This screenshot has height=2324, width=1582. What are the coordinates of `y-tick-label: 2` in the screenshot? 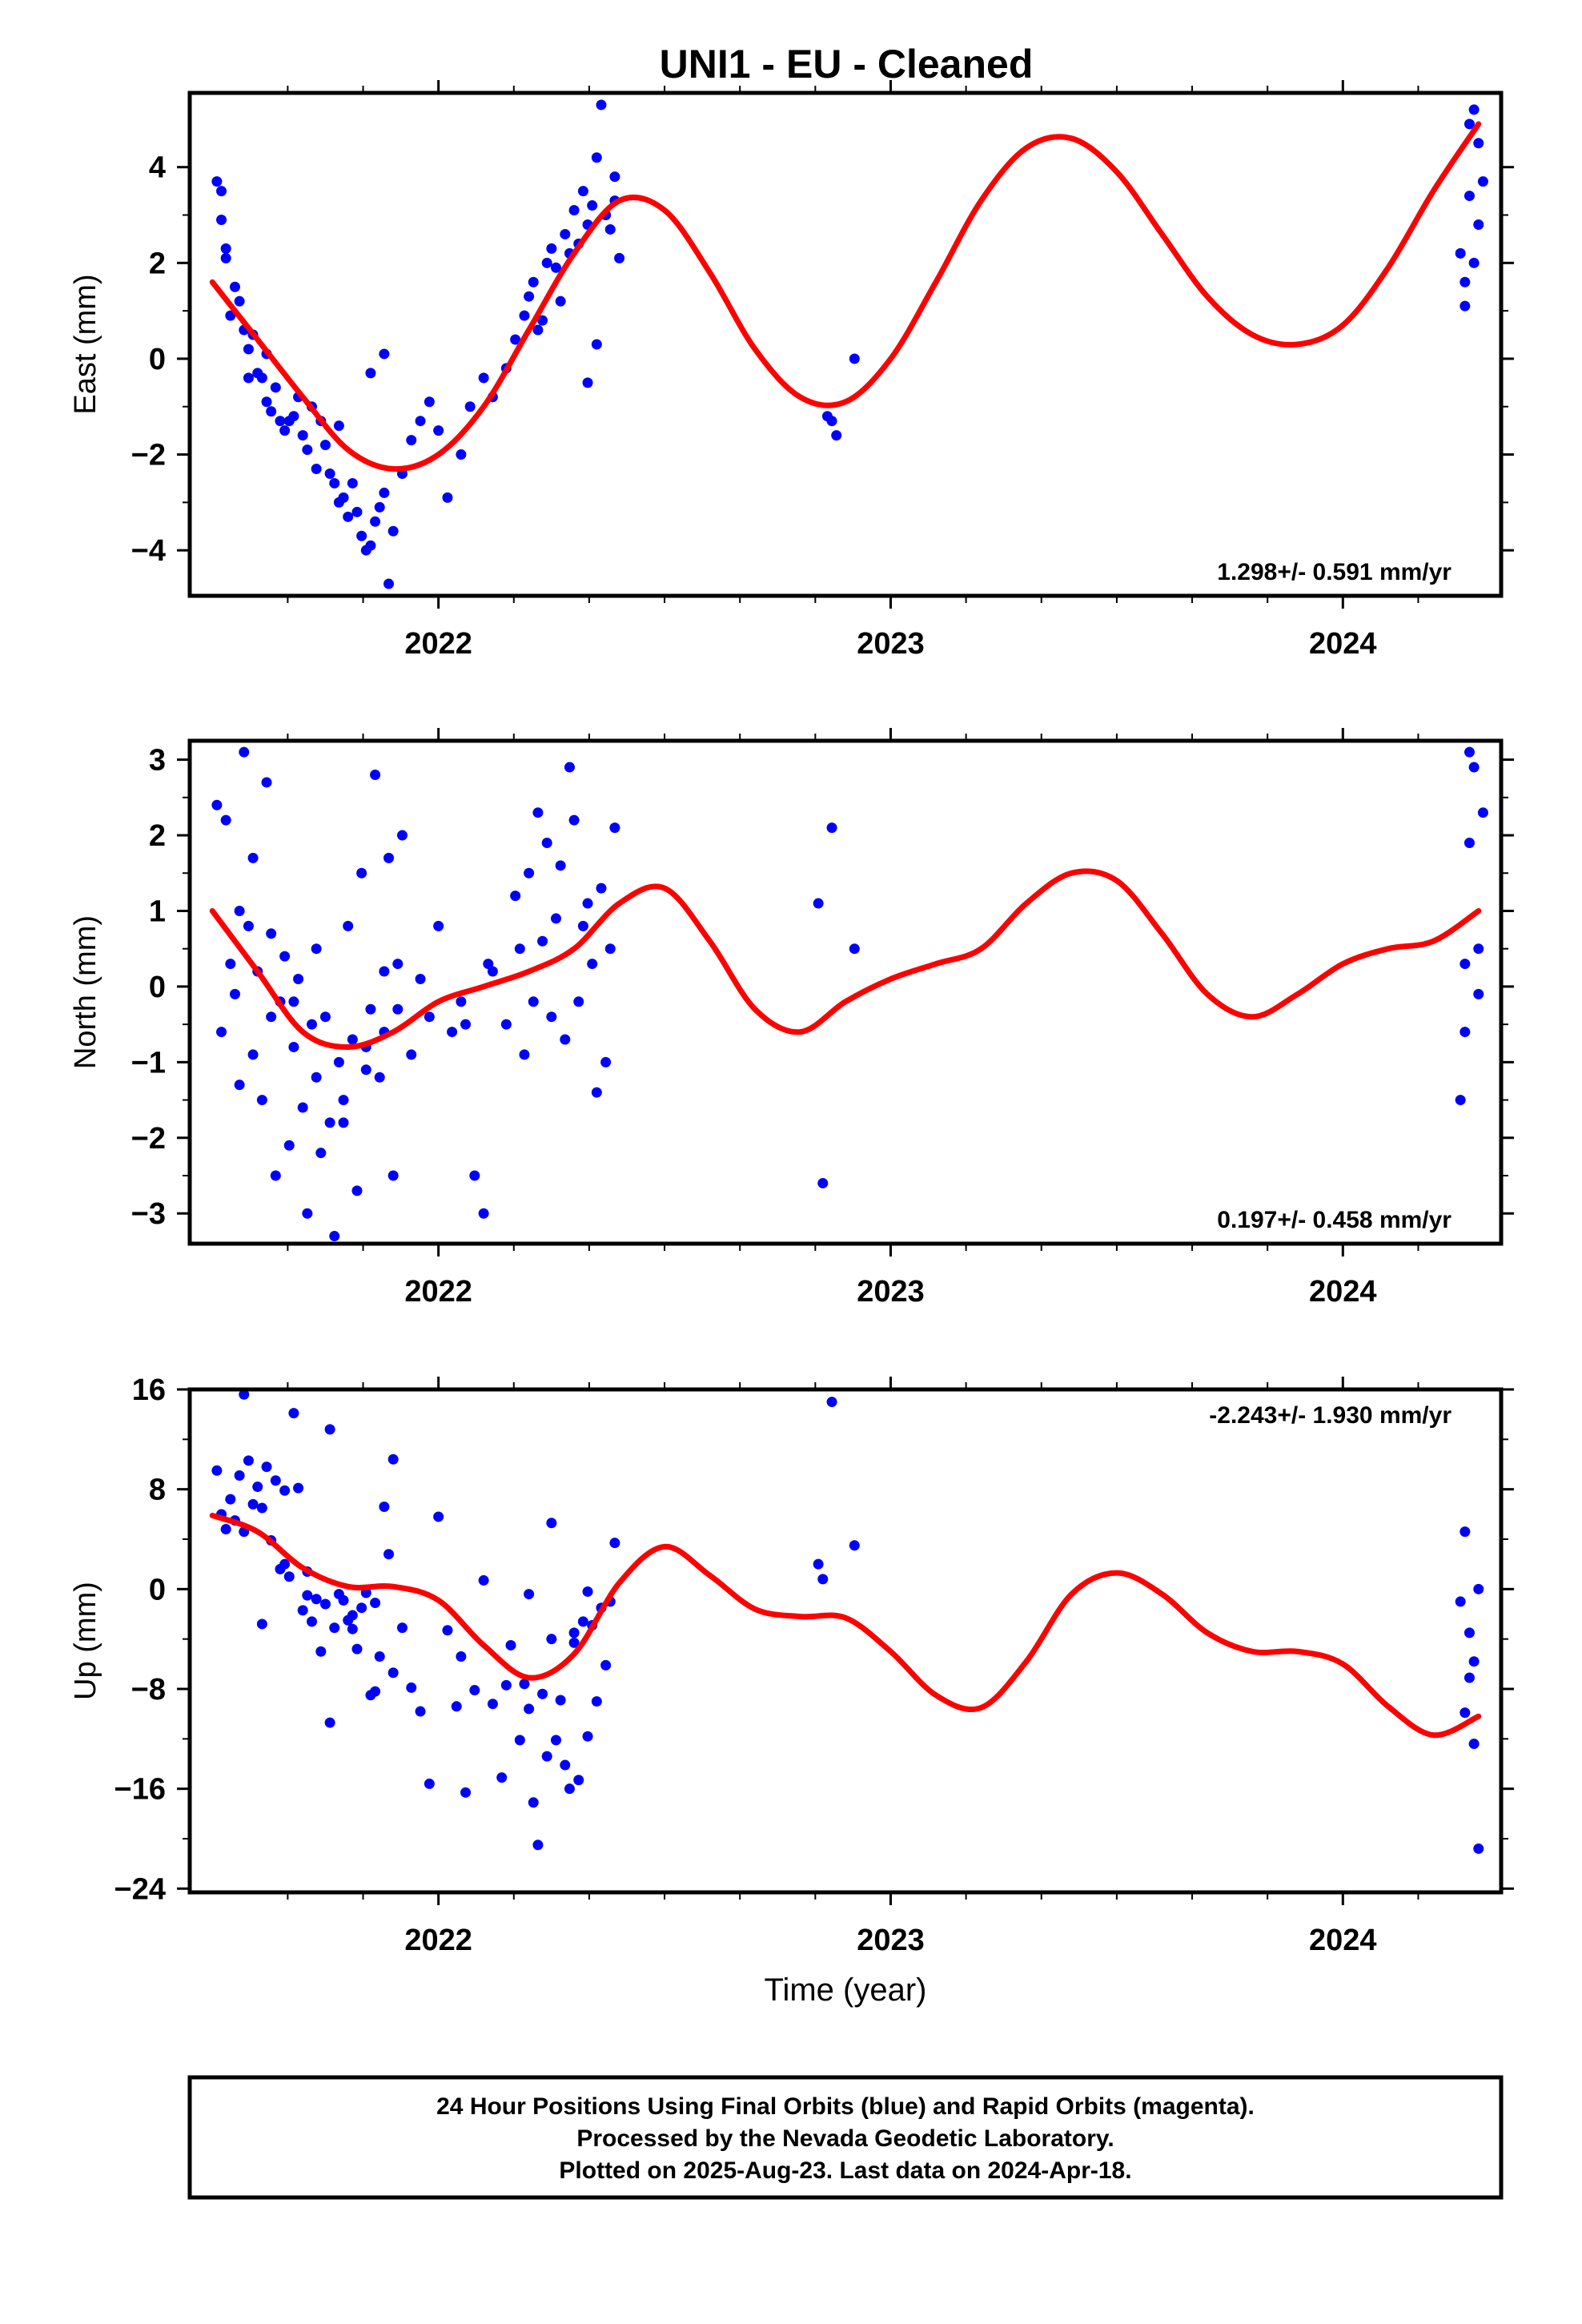 It's located at (157, 836).